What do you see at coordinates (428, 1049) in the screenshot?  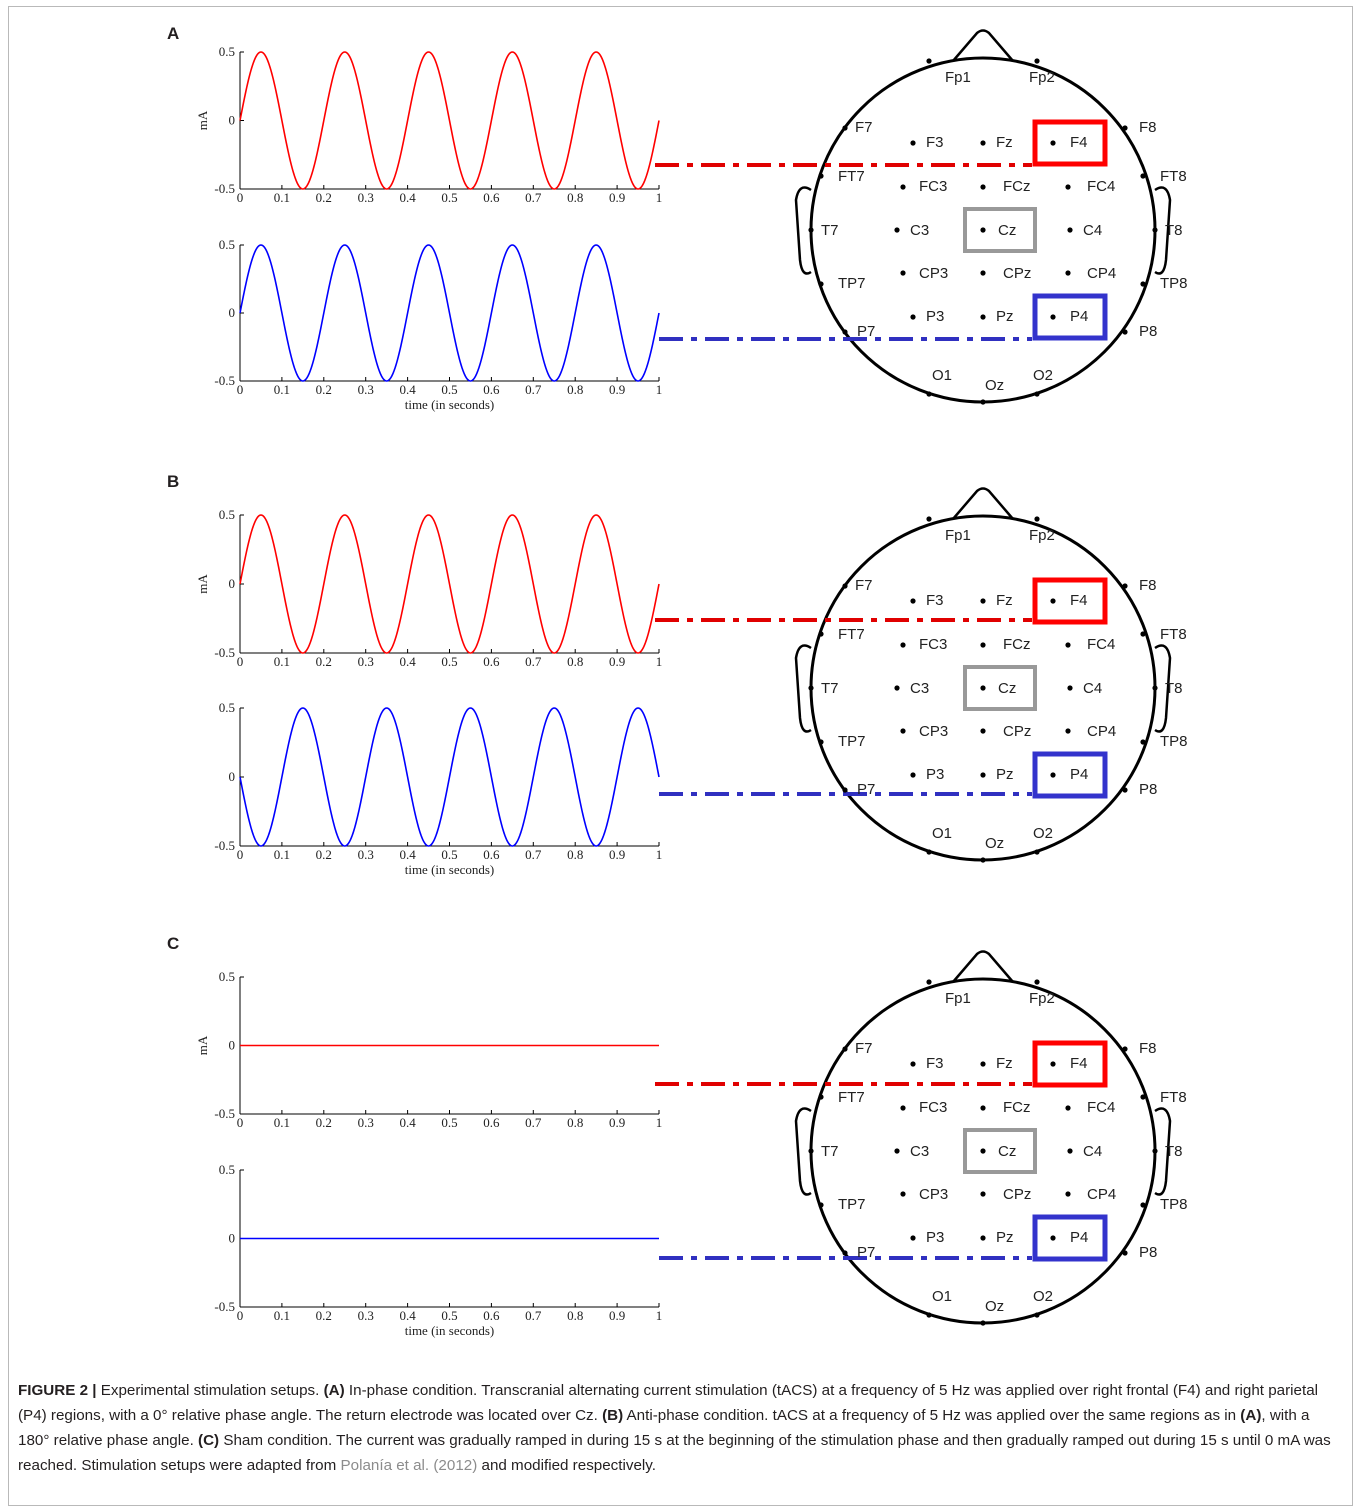 I see `plot-c-red: 0 0.1 0.2 0.3 0.4 0.5 0.6 0.7 0.8 0.9 1-0.500.5mA` at bounding box center [428, 1049].